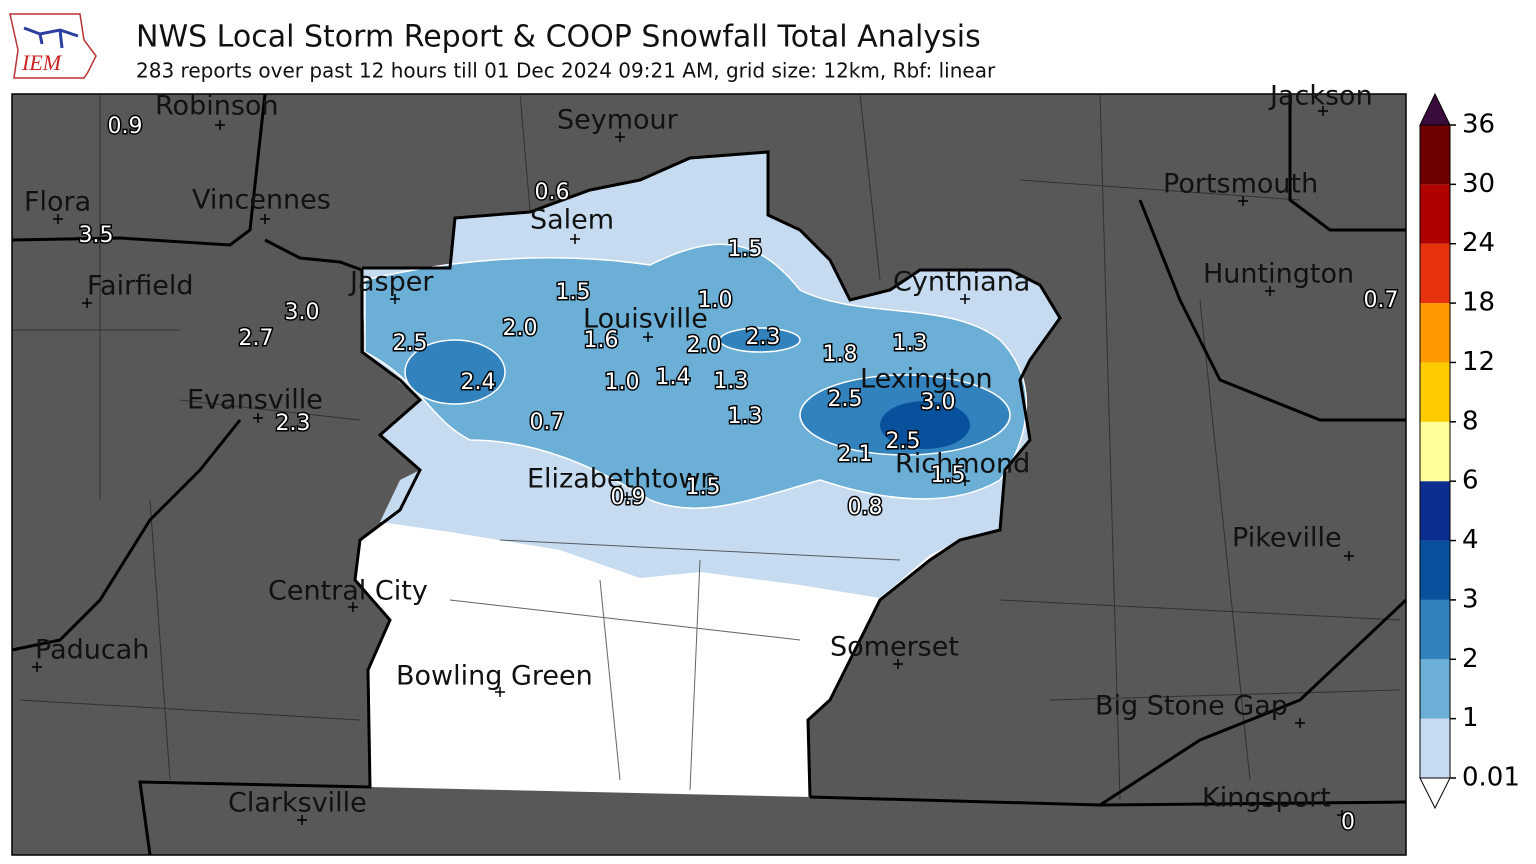 This screenshot has width=1536, height=864. I want to click on colorbar-frame, so click(1435, 451).